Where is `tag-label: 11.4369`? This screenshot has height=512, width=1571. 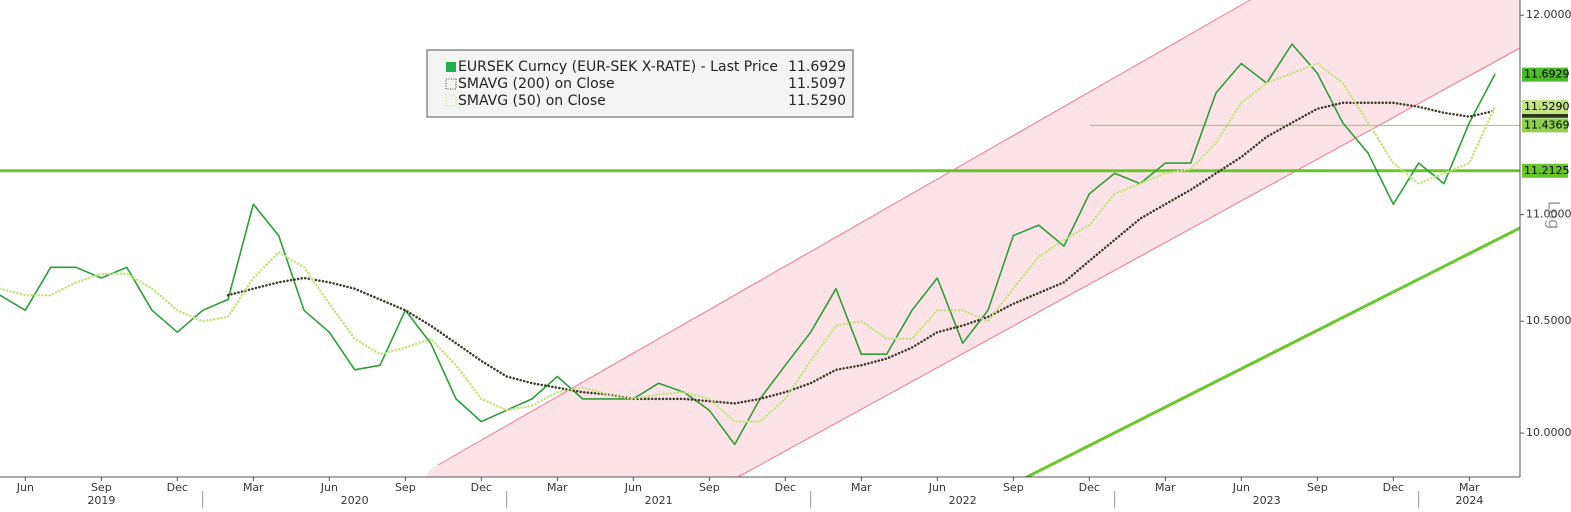
tag-label: 11.4369 is located at coordinates (1547, 124).